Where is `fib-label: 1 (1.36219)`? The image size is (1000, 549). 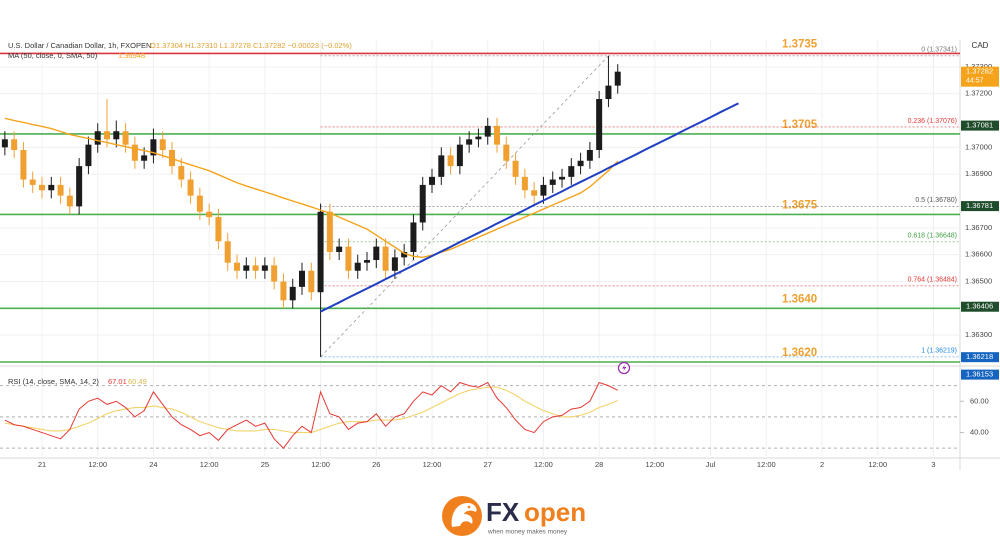
fib-label: 1 (1.36219) is located at coordinates (939, 351).